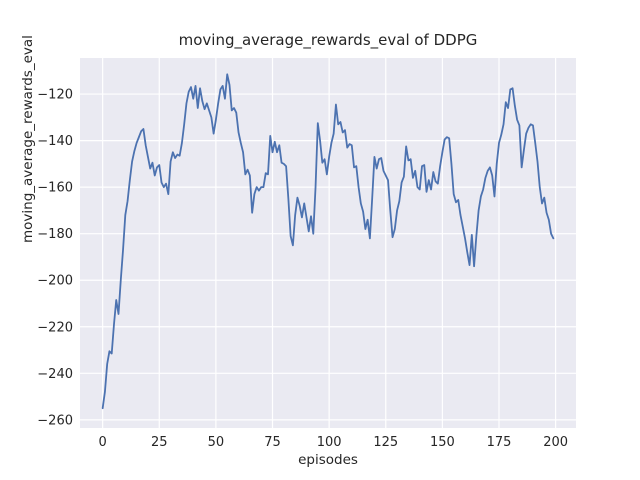 The height and width of the screenshot is (480, 640). I want to click on y-tick-label: −240, so click(55, 374).